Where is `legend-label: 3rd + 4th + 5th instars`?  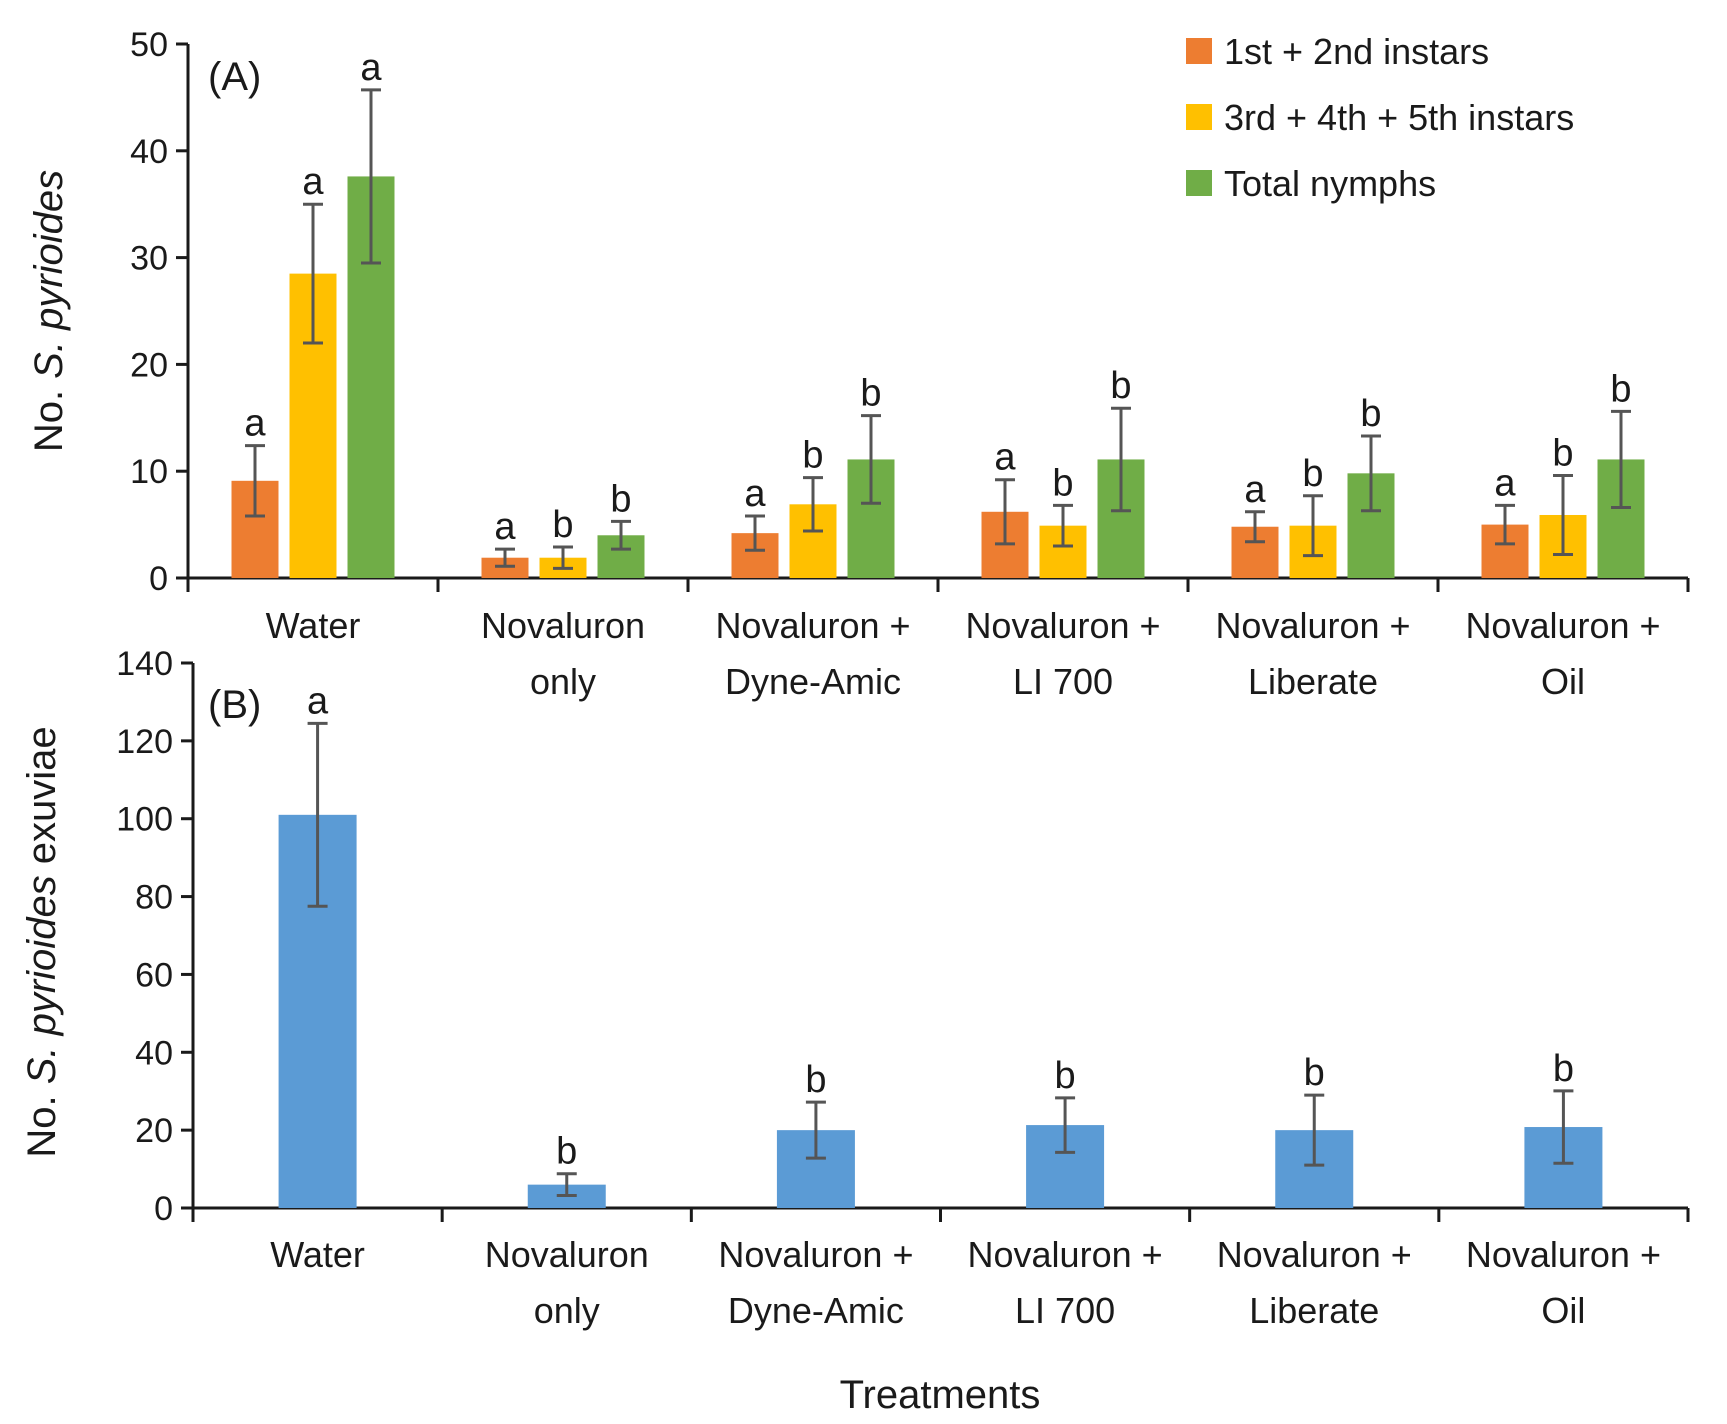 legend-label: 3rd + 4th + 5th instars is located at coordinates (1399, 117).